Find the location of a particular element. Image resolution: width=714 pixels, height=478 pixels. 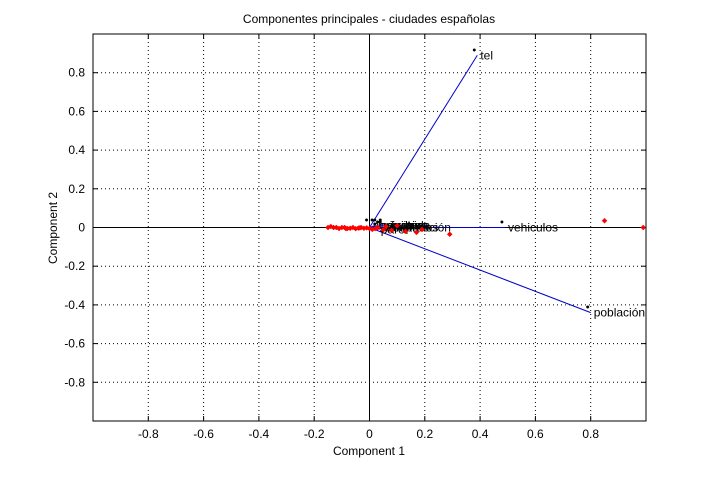

x-tick-label: 0.8 is located at coordinates (590, 434).